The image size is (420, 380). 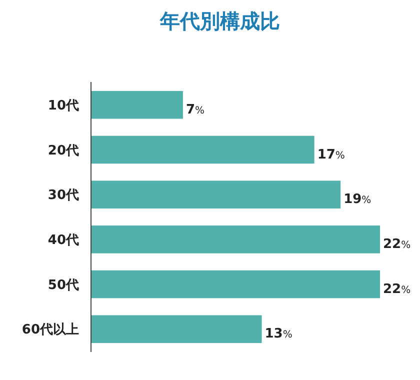 What do you see at coordinates (63, 196) in the screenshot?
I see `y-tick-label: 30代` at bounding box center [63, 196].